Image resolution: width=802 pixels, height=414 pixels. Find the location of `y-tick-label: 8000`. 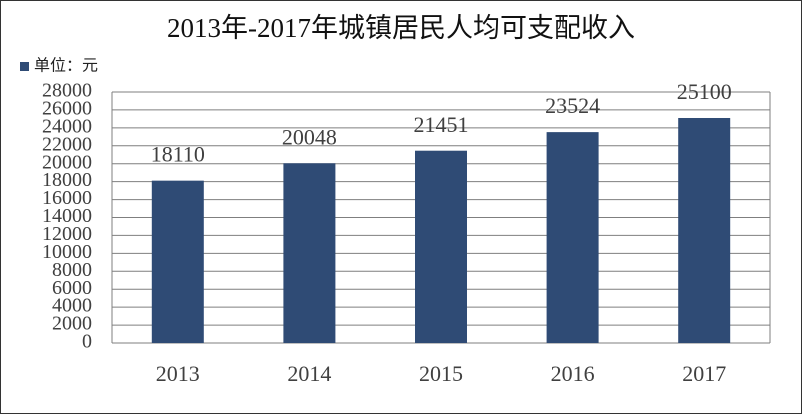

y-tick-label: 8000 is located at coordinates (72, 270).